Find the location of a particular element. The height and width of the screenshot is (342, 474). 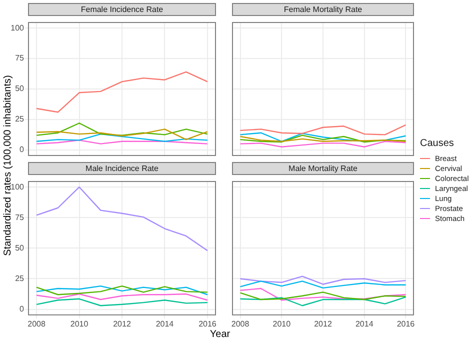

legend-title: Causes is located at coordinates (437, 143).